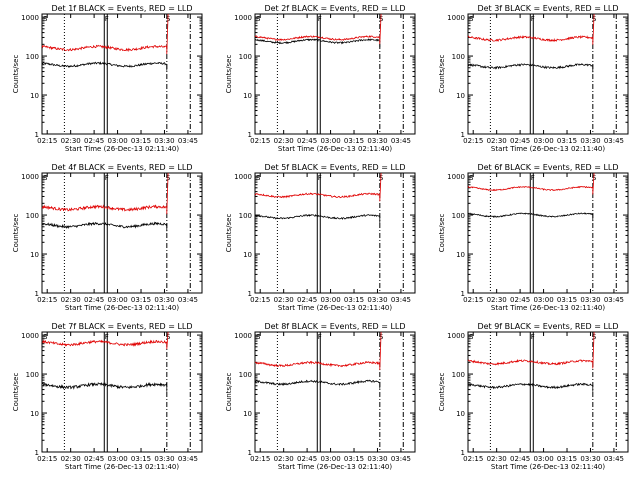 The image size is (640, 480). What do you see at coordinates (121, 326) in the screenshot?
I see `chart-title: Det 7f BLACK = Events, RED = LLD` at bounding box center [121, 326].